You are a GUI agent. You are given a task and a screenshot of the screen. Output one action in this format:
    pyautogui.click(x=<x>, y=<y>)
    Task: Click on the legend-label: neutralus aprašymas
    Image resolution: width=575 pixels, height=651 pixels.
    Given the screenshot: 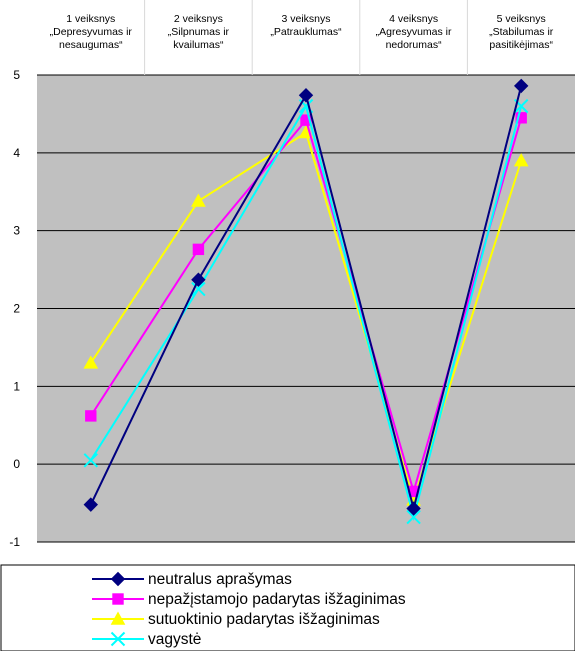 What is the action you would take?
    pyautogui.click(x=220, y=579)
    